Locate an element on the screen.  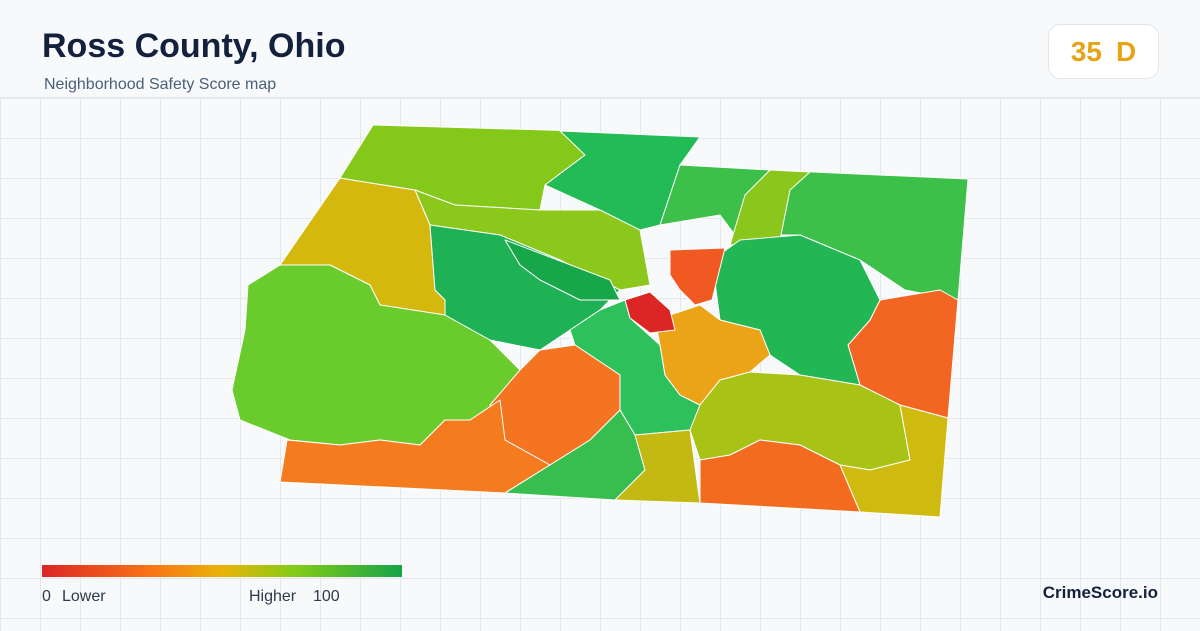
subtitle: Neighborhood Safety Score map is located at coordinates (160, 84).